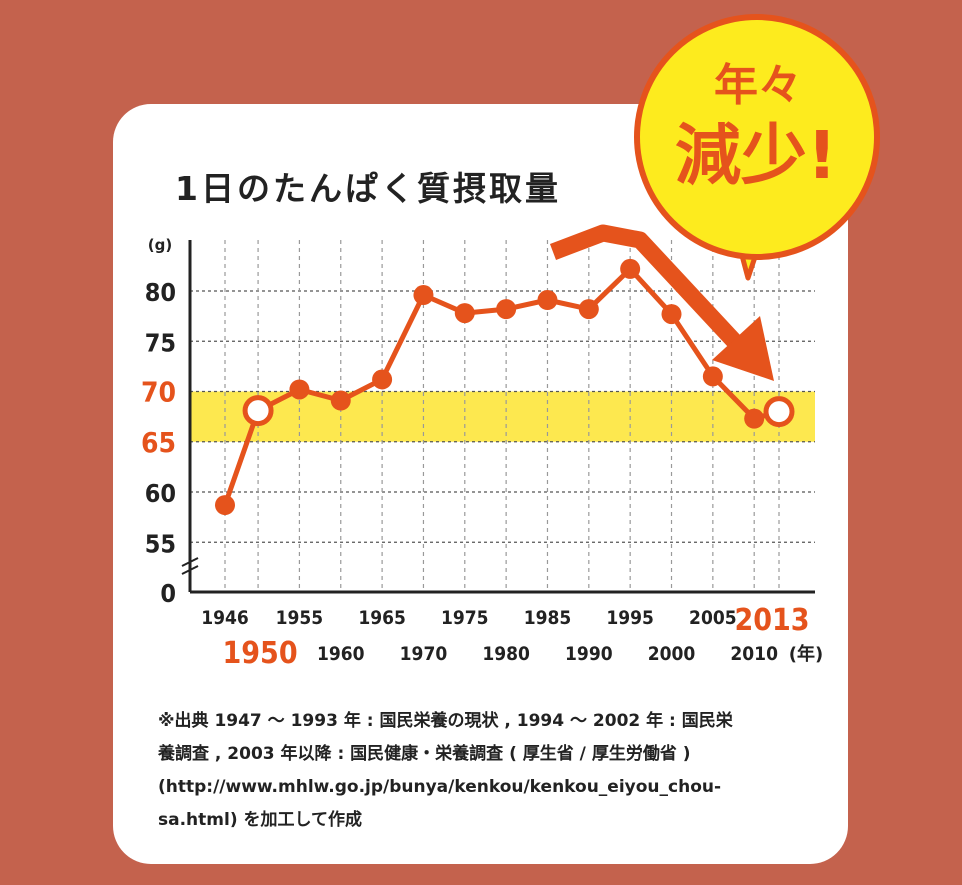  Describe the element at coordinates (382, 618) in the screenshot. I see `x-tick-label: 1965` at that location.